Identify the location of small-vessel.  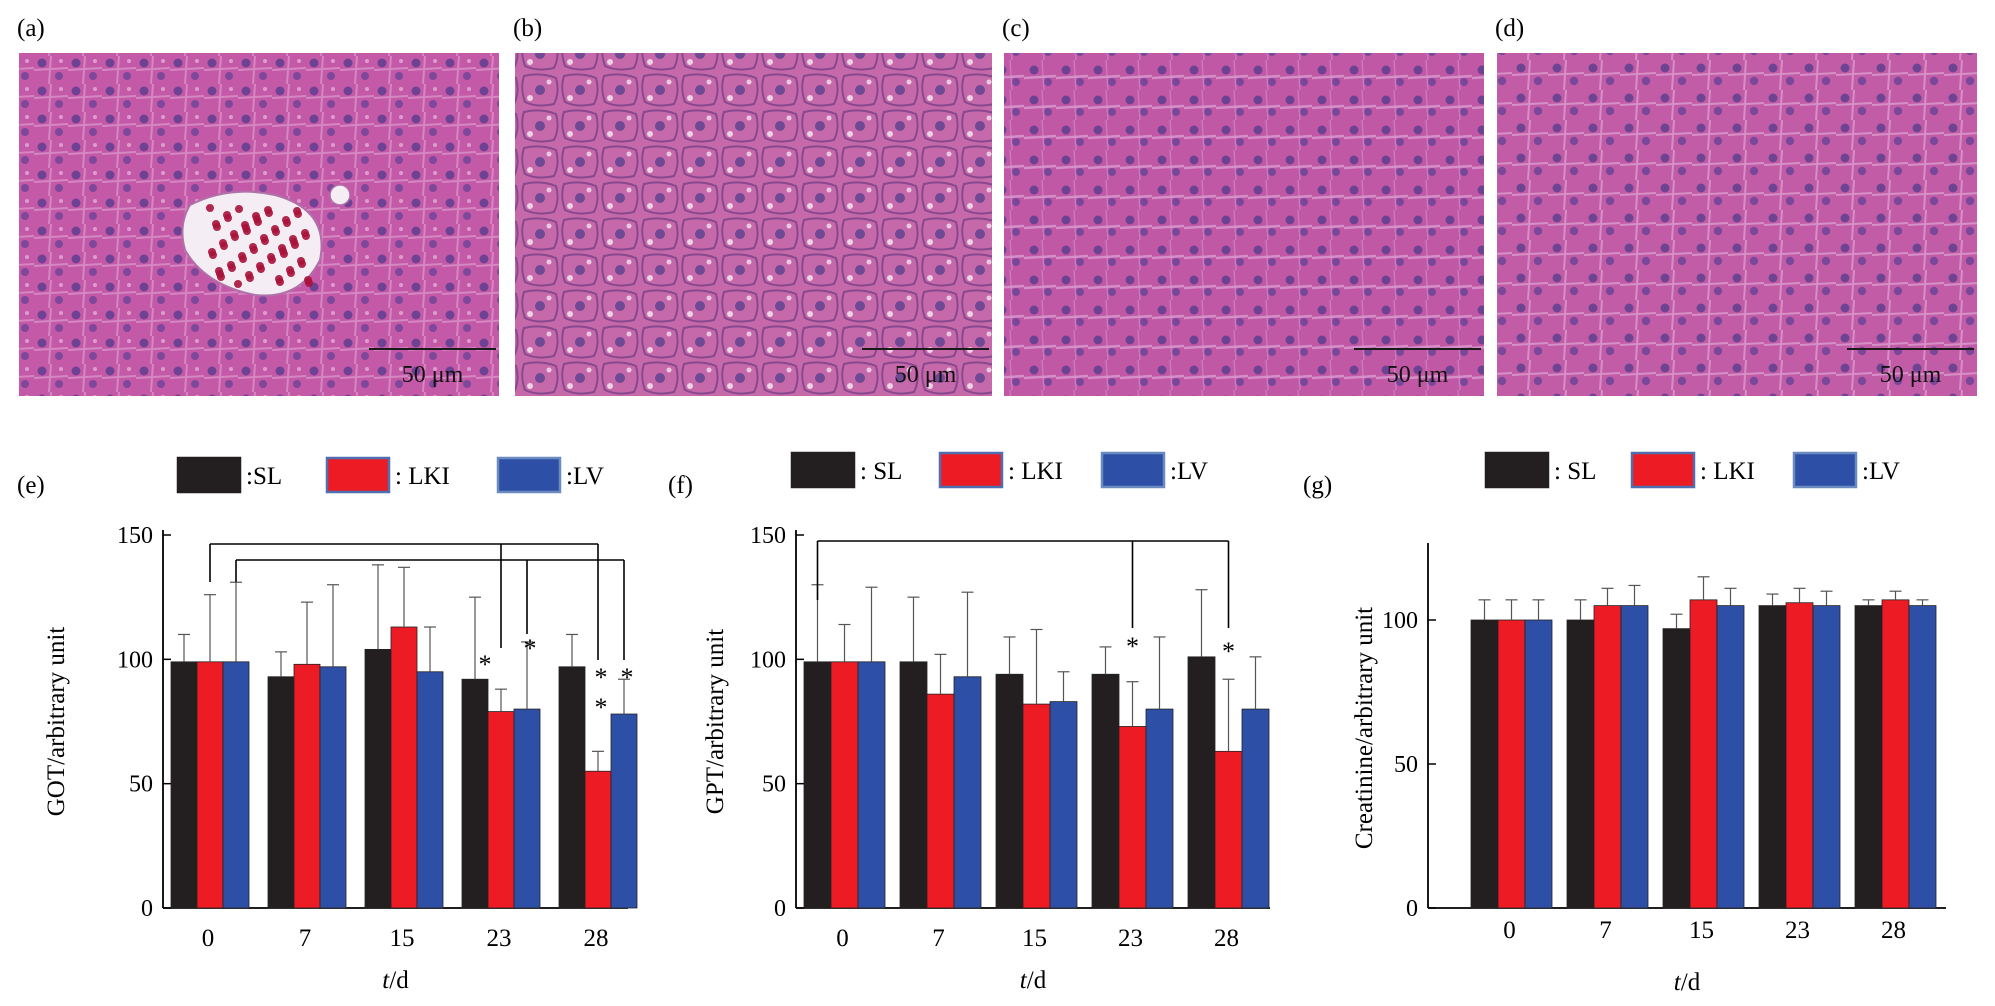
(340, 195).